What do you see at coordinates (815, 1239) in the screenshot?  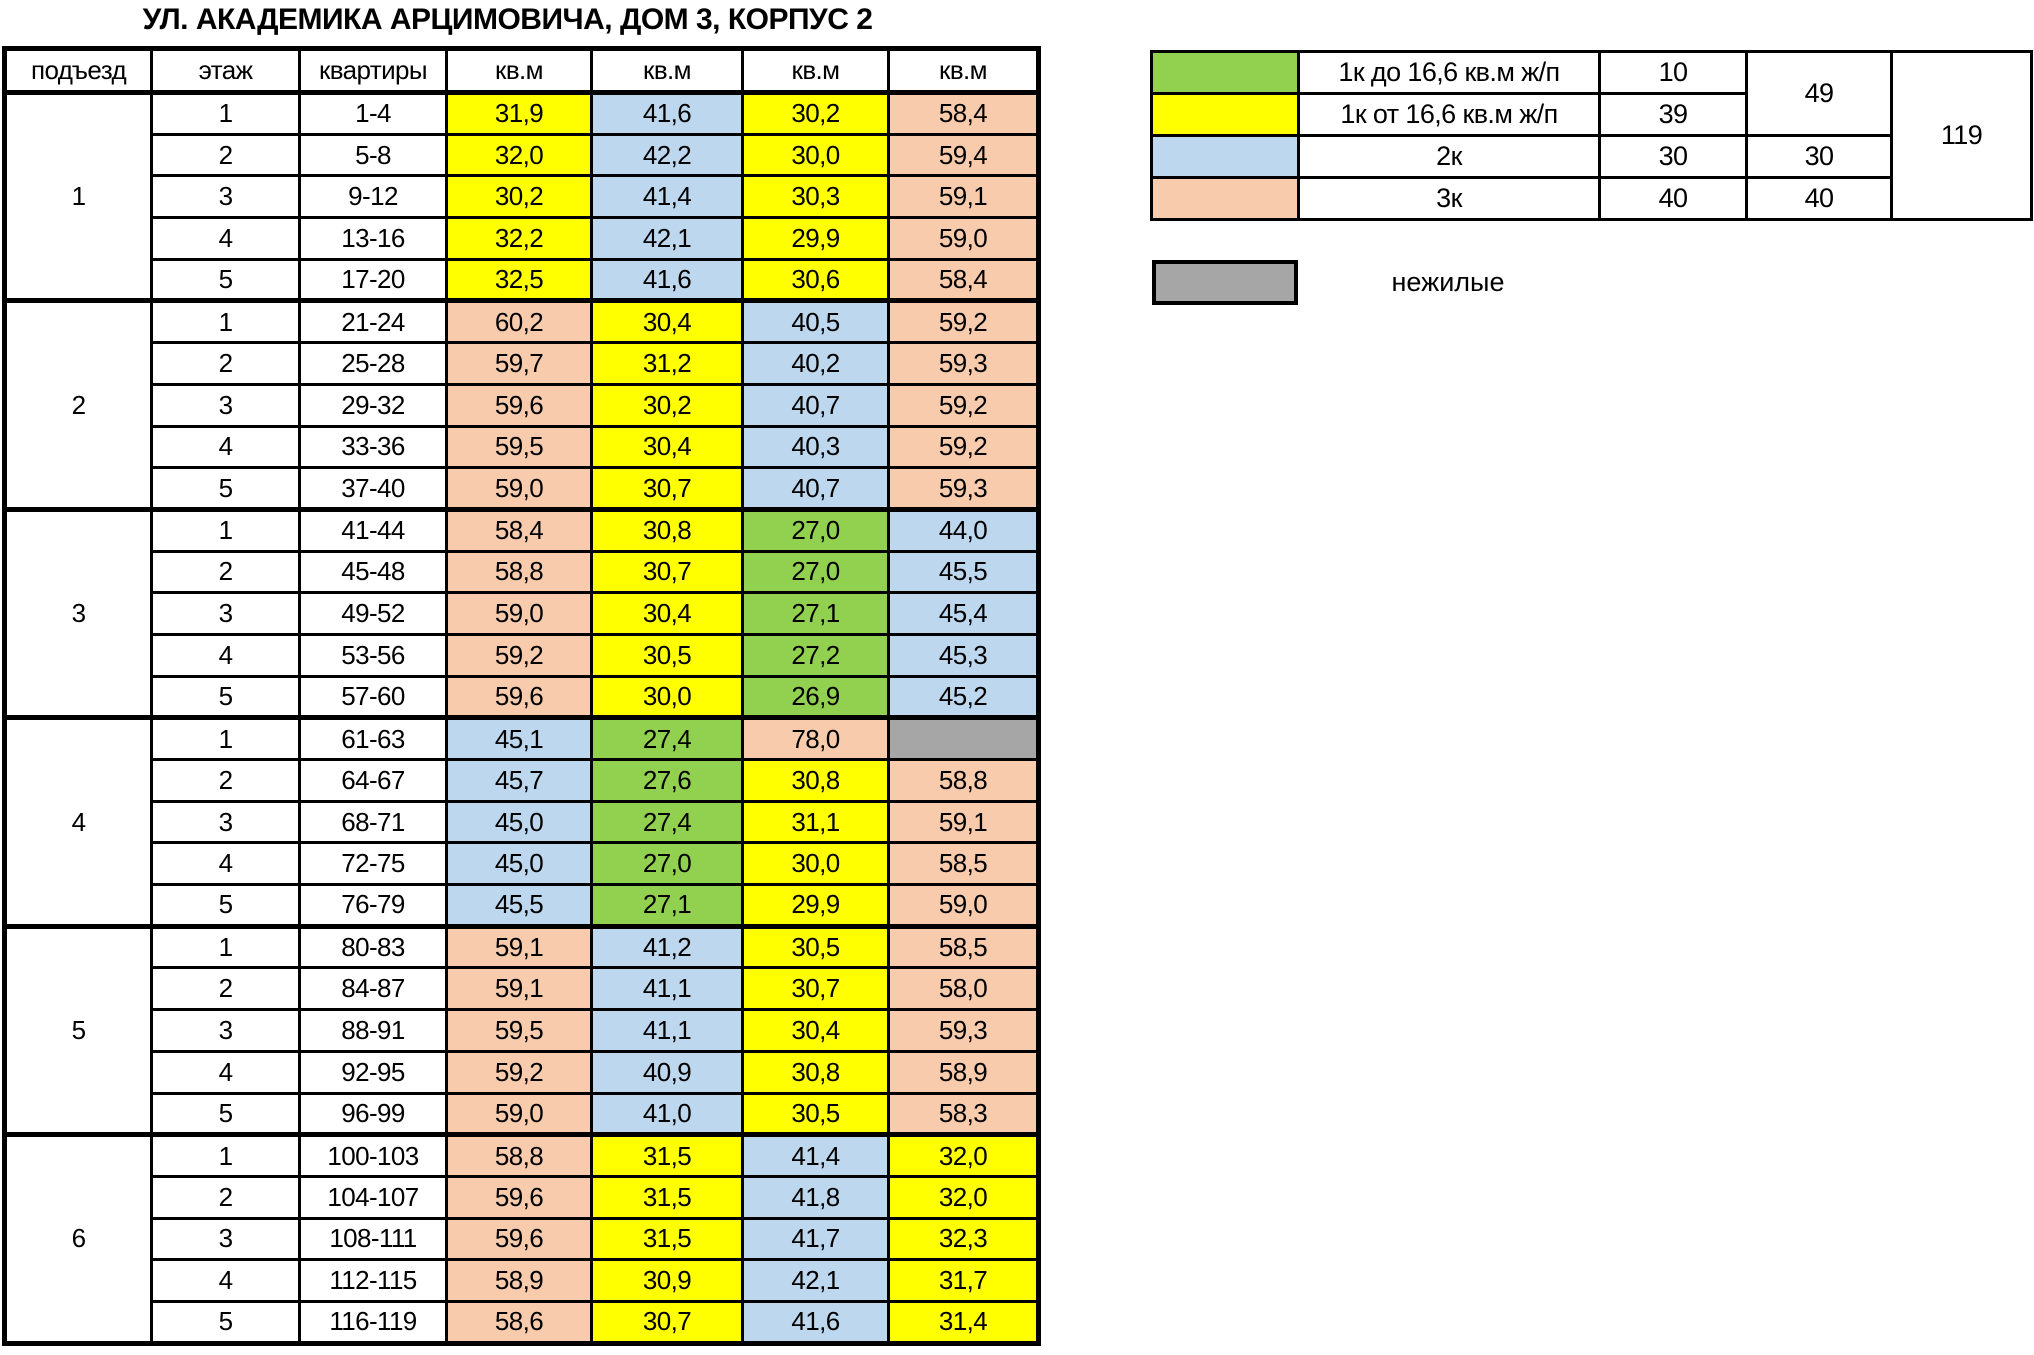 I see `area-cell: 41,7` at bounding box center [815, 1239].